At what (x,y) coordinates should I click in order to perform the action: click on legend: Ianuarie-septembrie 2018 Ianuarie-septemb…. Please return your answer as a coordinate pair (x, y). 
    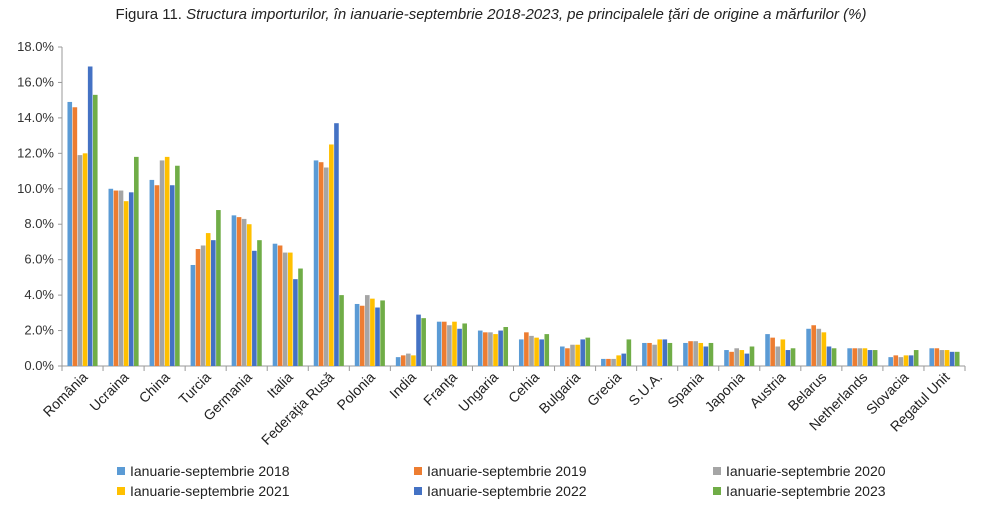
    Looking at the image, I should click on (491, 482).